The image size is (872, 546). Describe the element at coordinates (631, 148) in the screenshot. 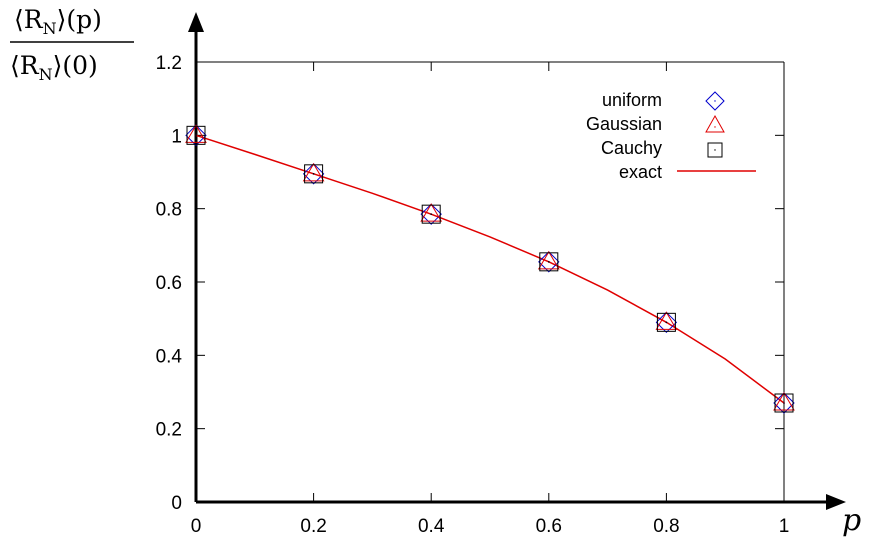

I see `legend-label-cauchy: Cauchy` at that location.